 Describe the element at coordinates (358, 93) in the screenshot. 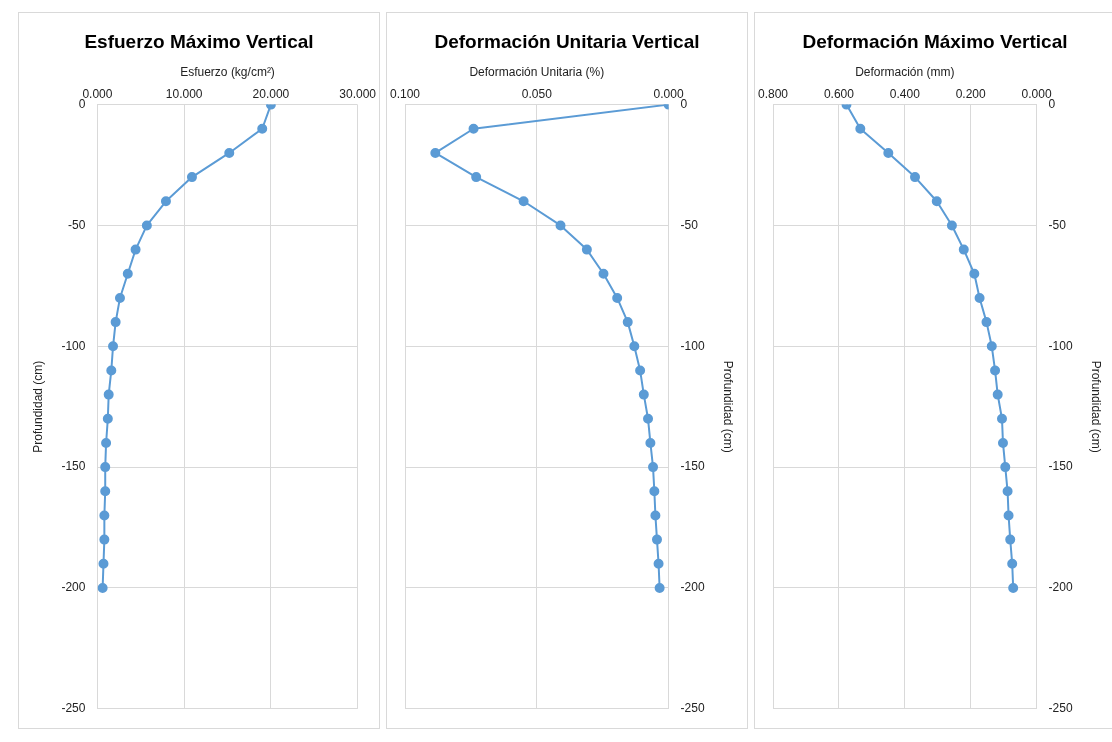

I see `x-tick-label: 30.000` at that location.